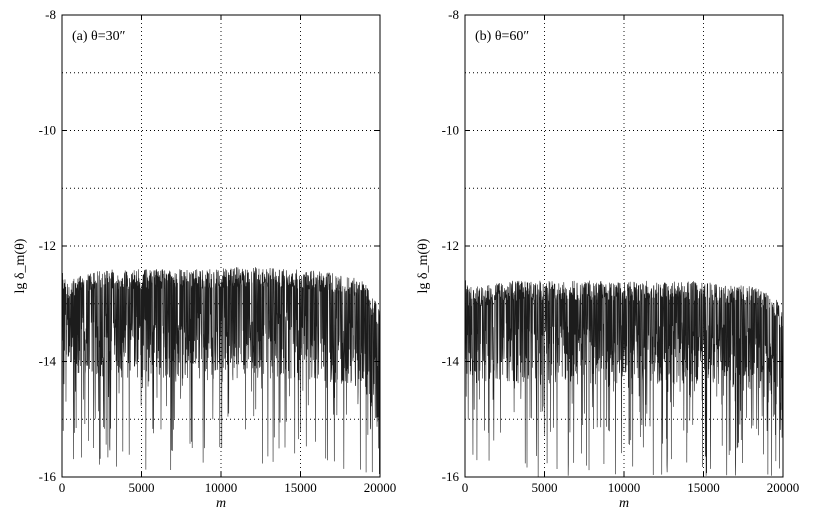 This screenshot has width=825, height=515. What do you see at coordinates (624, 378) in the screenshot?
I see `series-b-line` at bounding box center [624, 378].